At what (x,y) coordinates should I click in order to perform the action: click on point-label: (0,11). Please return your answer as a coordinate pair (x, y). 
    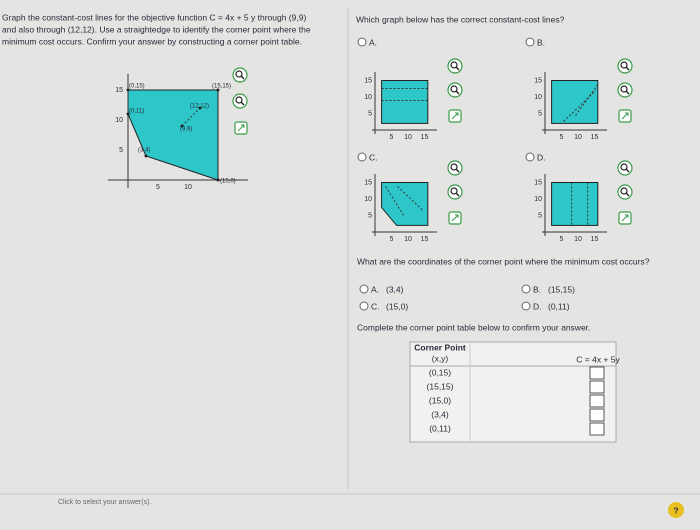
    Looking at the image, I should click on (136, 112).